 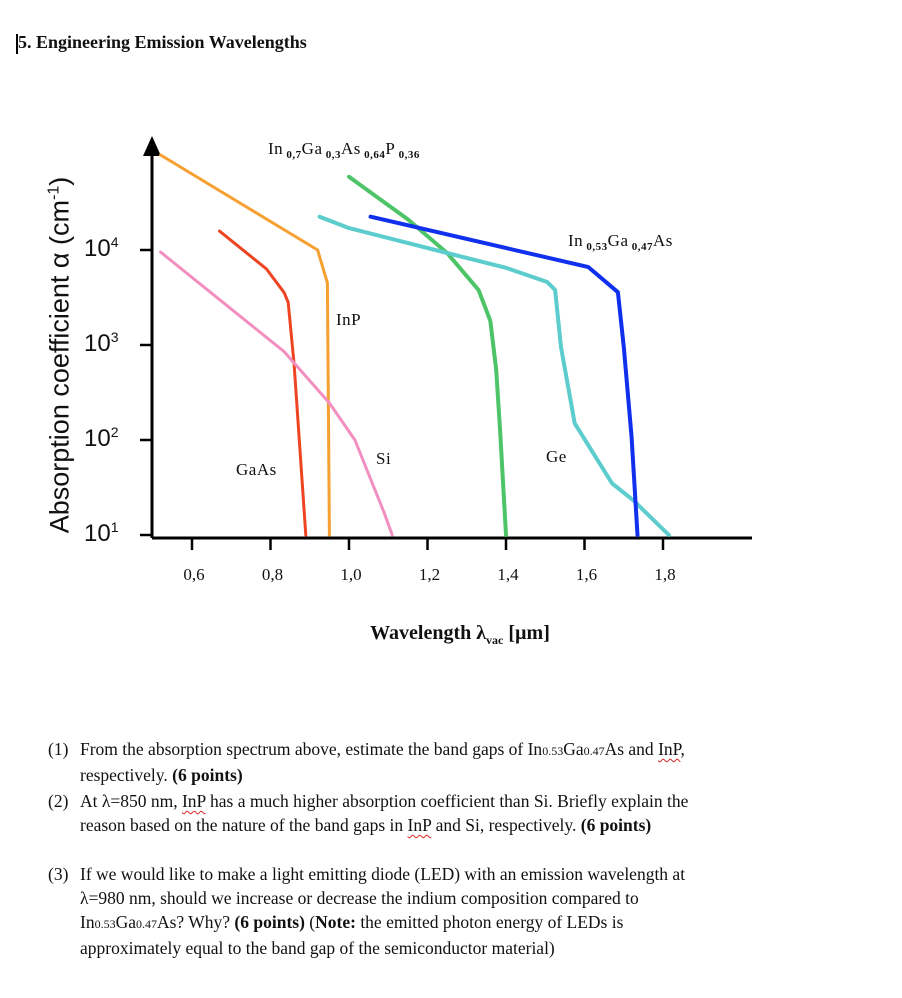 What do you see at coordinates (58, 874) in the screenshot?
I see `question-number: (3)` at bounding box center [58, 874].